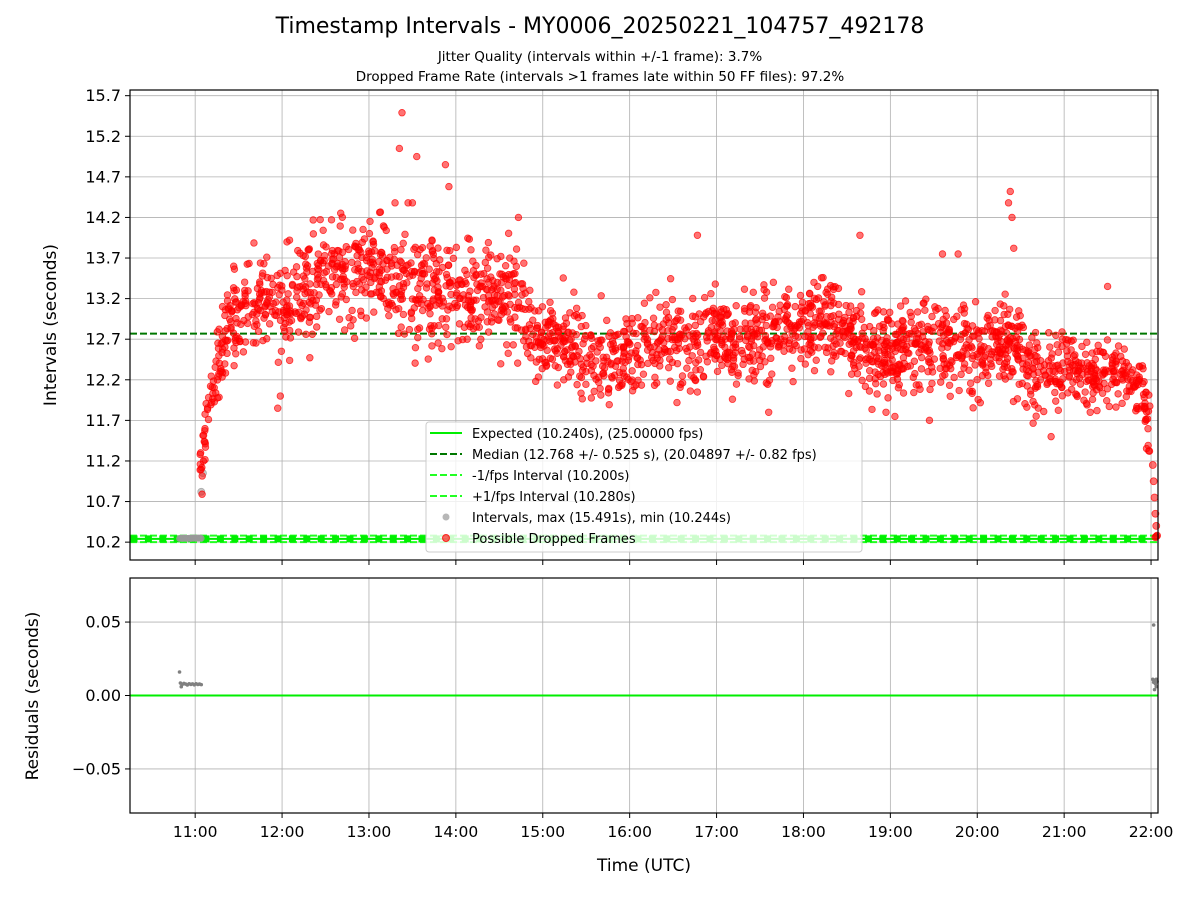  I want to click on bottom-y-tick-label: 0.00, so click(103, 695).